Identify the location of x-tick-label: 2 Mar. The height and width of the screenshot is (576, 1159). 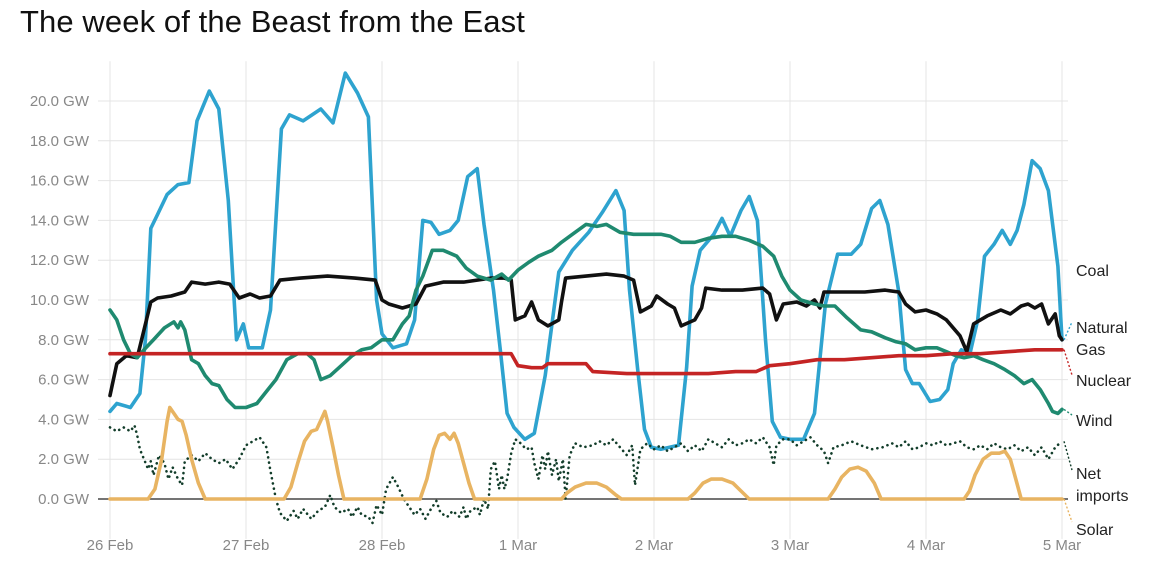
(654, 545).